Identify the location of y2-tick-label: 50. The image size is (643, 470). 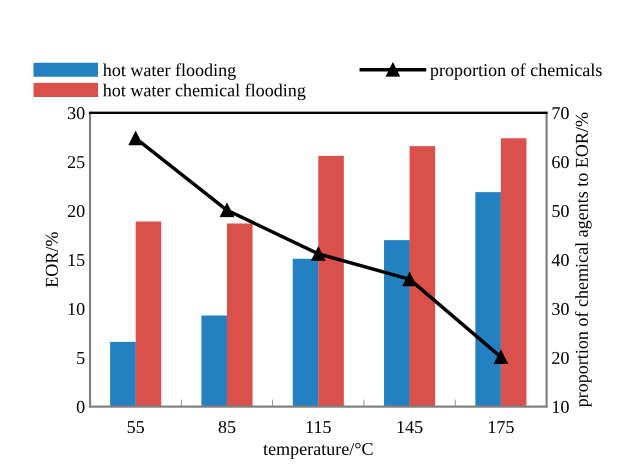
(560, 211).